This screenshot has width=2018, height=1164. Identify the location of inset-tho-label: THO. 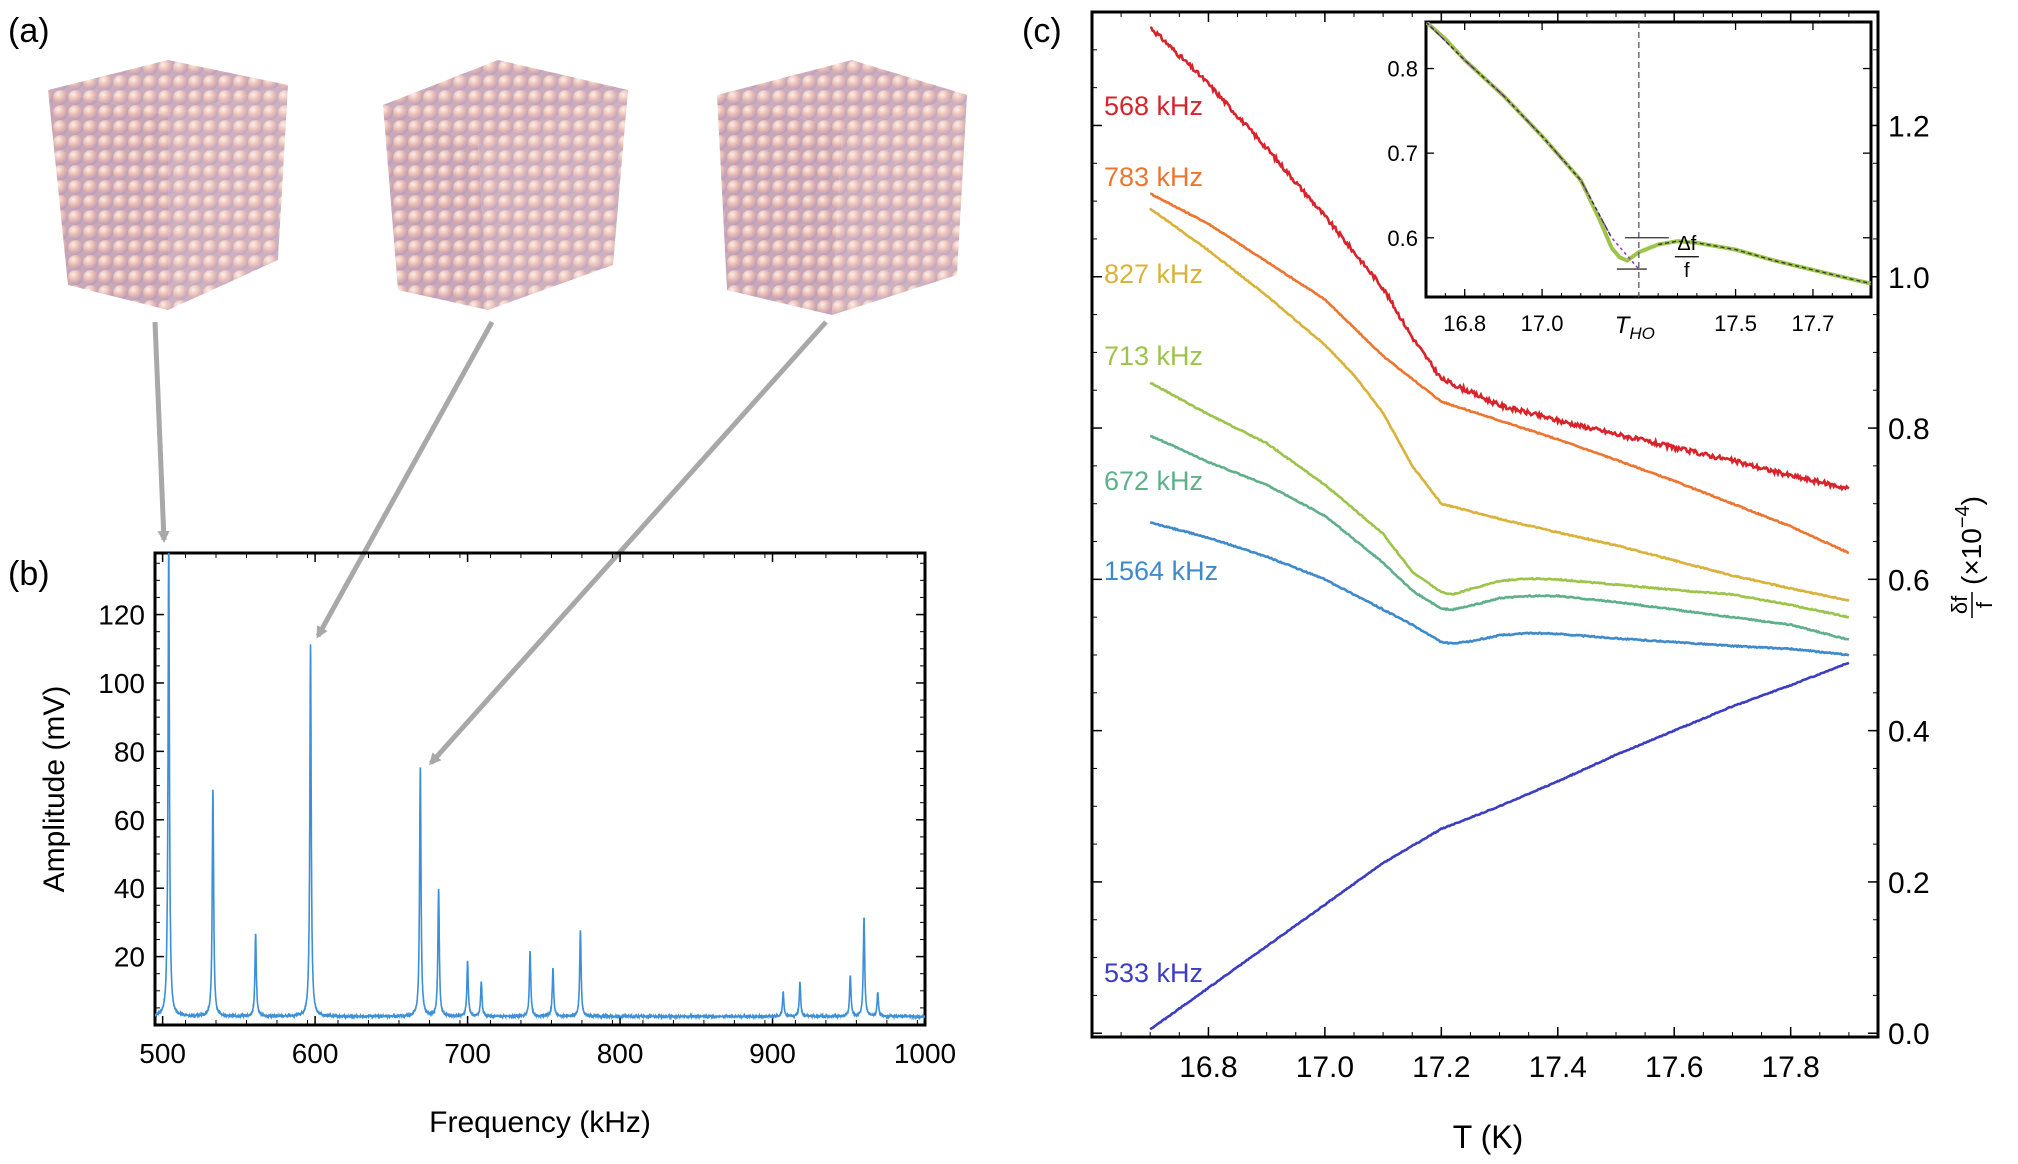
(1635, 327).